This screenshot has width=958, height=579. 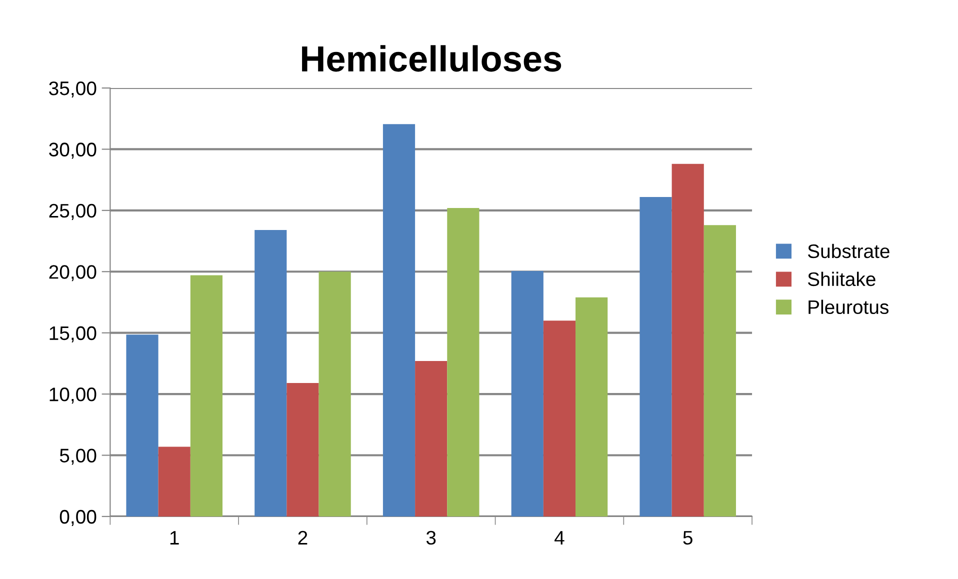 What do you see at coordinates (73, 396) in the screenshot?
I see `y-tick-label: 10,00` at bounding box center [73, 396].